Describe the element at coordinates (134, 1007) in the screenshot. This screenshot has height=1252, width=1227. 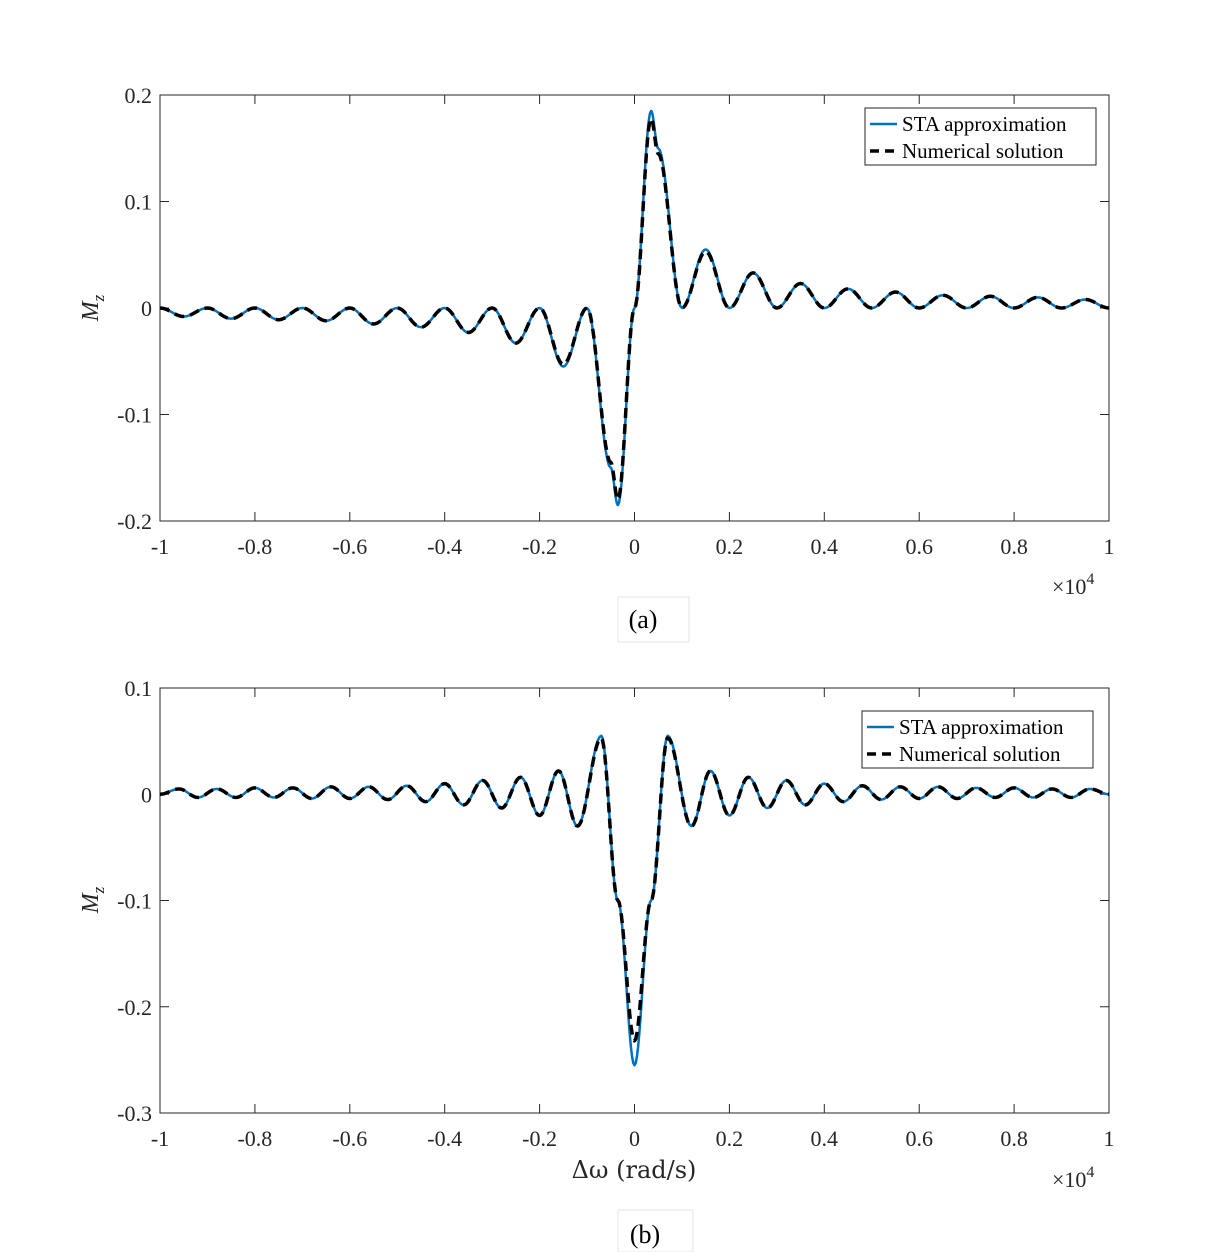
I see `y-tick-label-b-1: -0.2` at that location.